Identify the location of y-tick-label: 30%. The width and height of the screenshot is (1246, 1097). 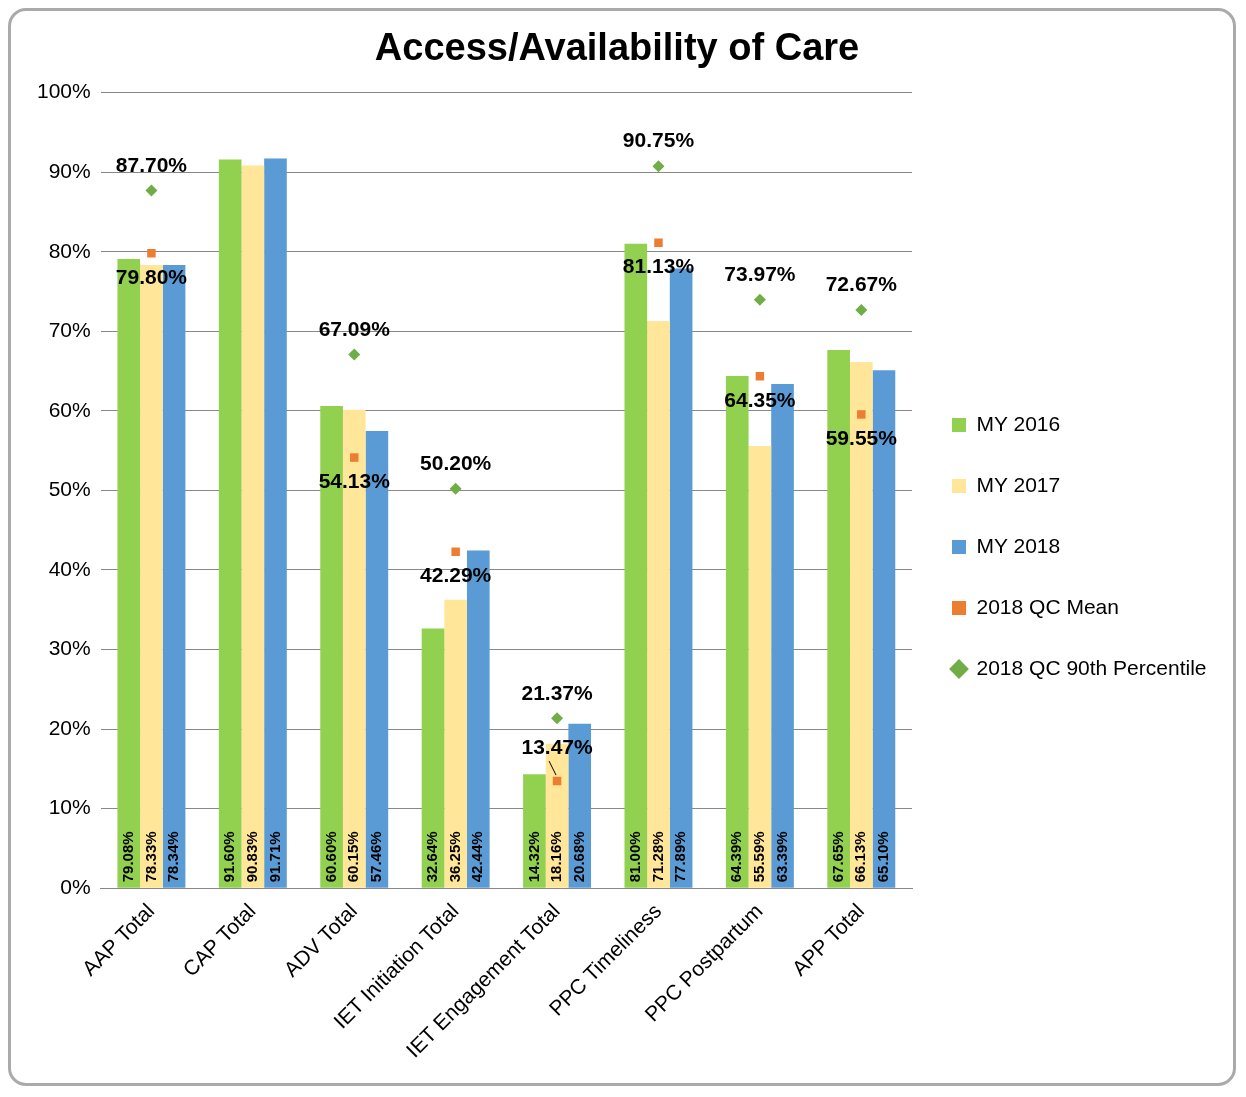
(69, 648).